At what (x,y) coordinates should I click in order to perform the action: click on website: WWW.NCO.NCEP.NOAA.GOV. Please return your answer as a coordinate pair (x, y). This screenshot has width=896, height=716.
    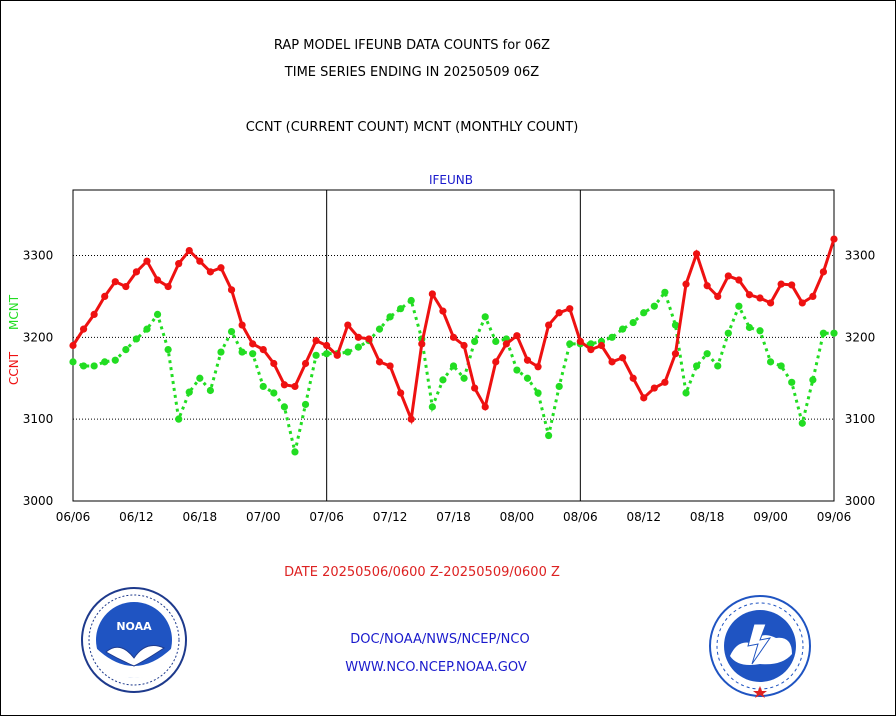
    Looking at the image, I should click on (436, 667).